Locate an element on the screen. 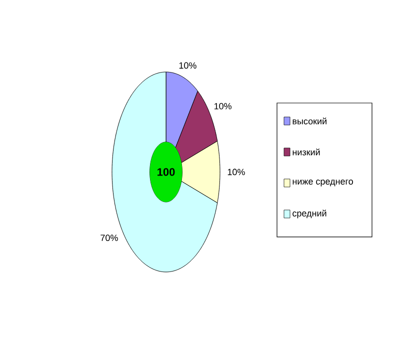  legend-label: средний is located at coordinates (309, 214).